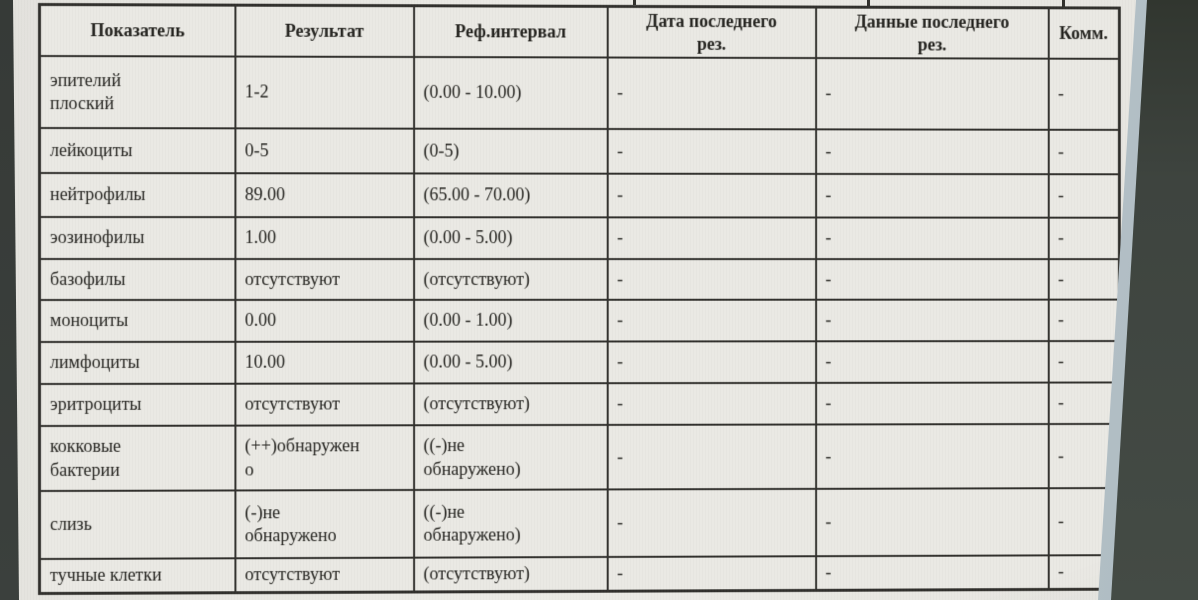 The width and height of the screenshot is (1198, 600). What do you see at coordinates (510, 151) in the screenshot?
I see `cell-ref: (0-5)` at bounding box center [510, 151].